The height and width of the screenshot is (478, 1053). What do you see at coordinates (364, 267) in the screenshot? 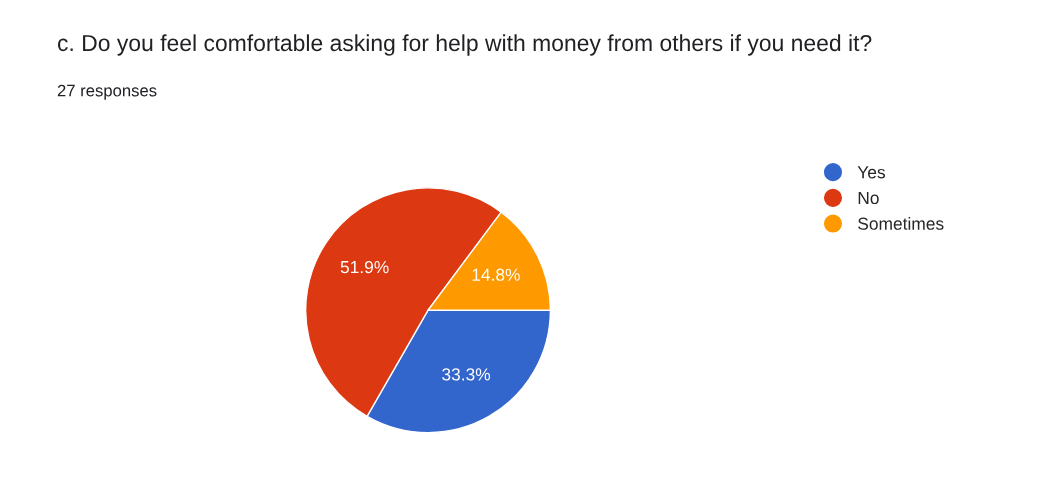
I see `data-label: 51.9%` at bounding box center [364, 267].